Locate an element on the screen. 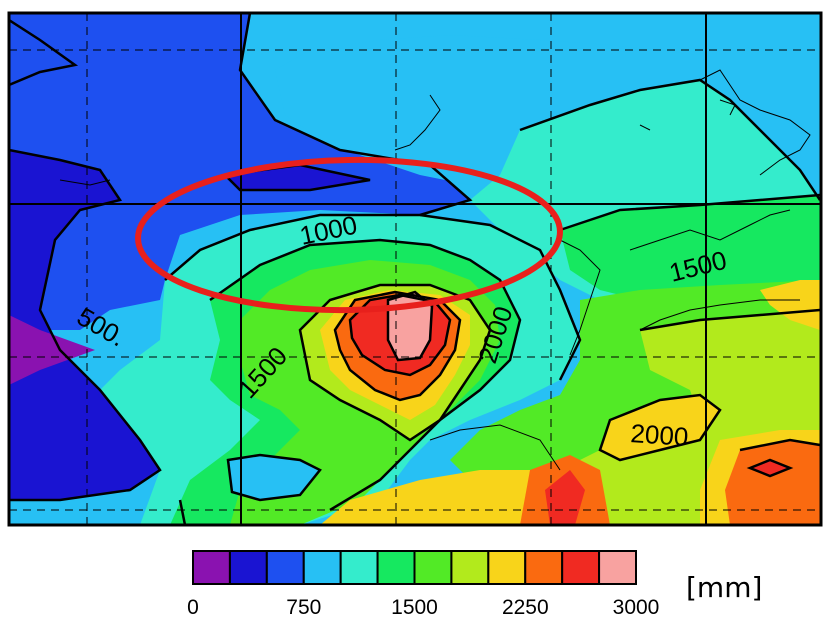  colorbar-unit-label: [mm] is located at coordinates (724, 587).